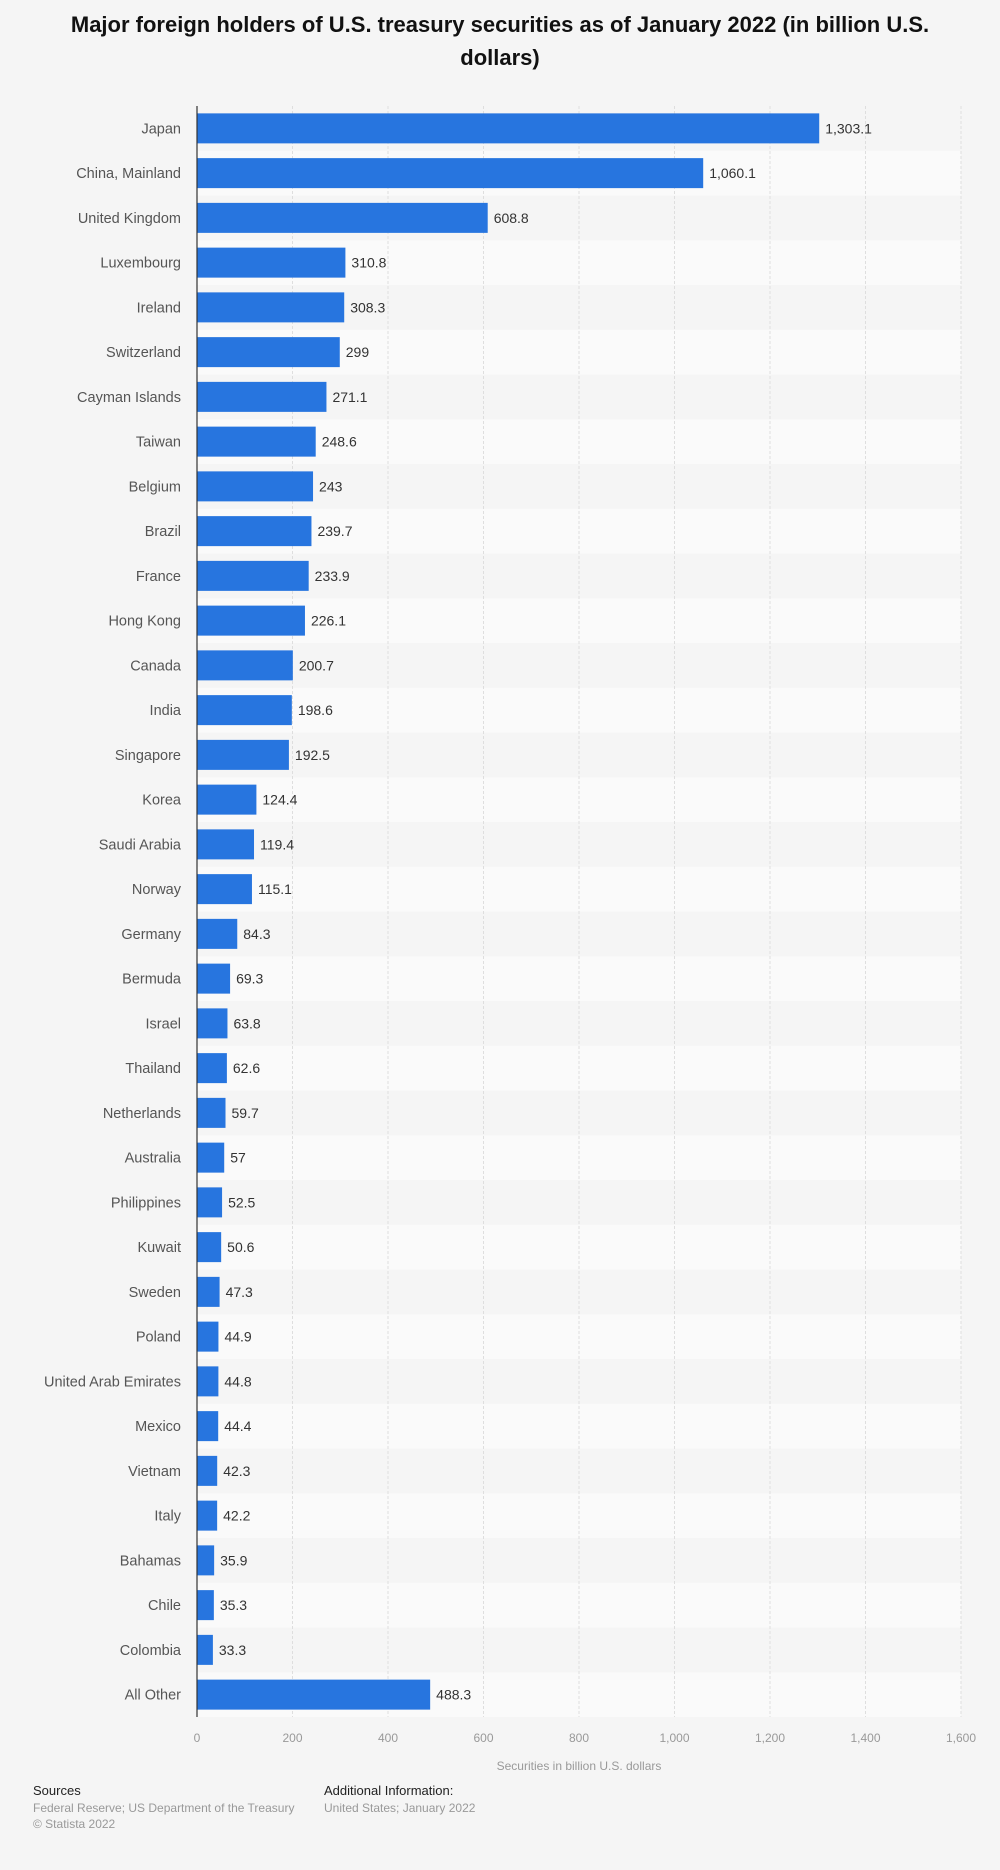  What do you see at coordinates (483, 1738) in the screenshot?
I see `x-tick-label: 600` at bounding box center [483, 1738].